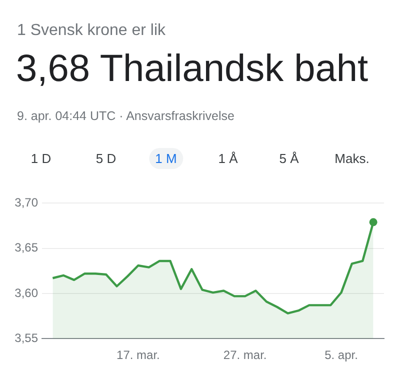 The image size is (400, 366). What do you see at coordinates (245, 355) in the screenshot?
I see `x-tick-label: 27. mar.` at bounding box center [245, 355].